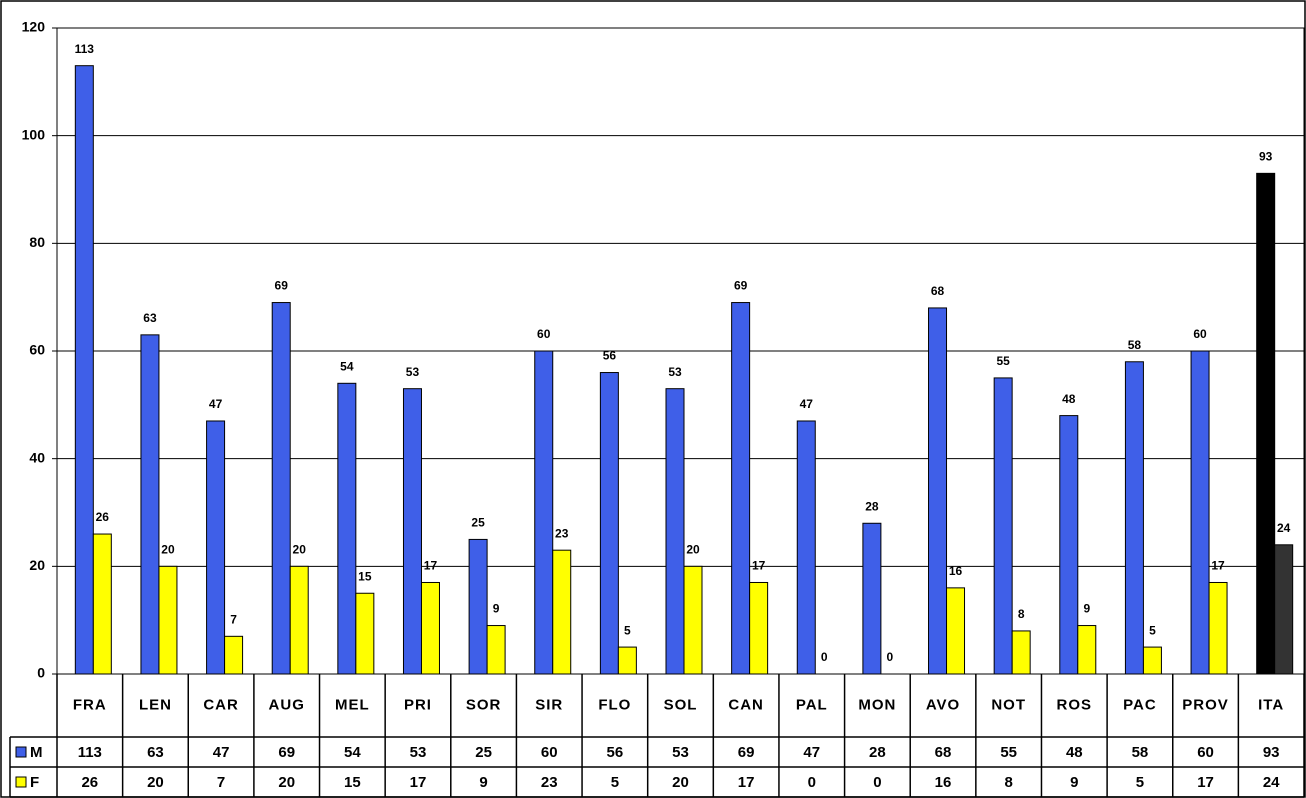 The width and height of the screenshot is (1306, 798). I want to click on y-tick-label: 0, so click(41, 673).